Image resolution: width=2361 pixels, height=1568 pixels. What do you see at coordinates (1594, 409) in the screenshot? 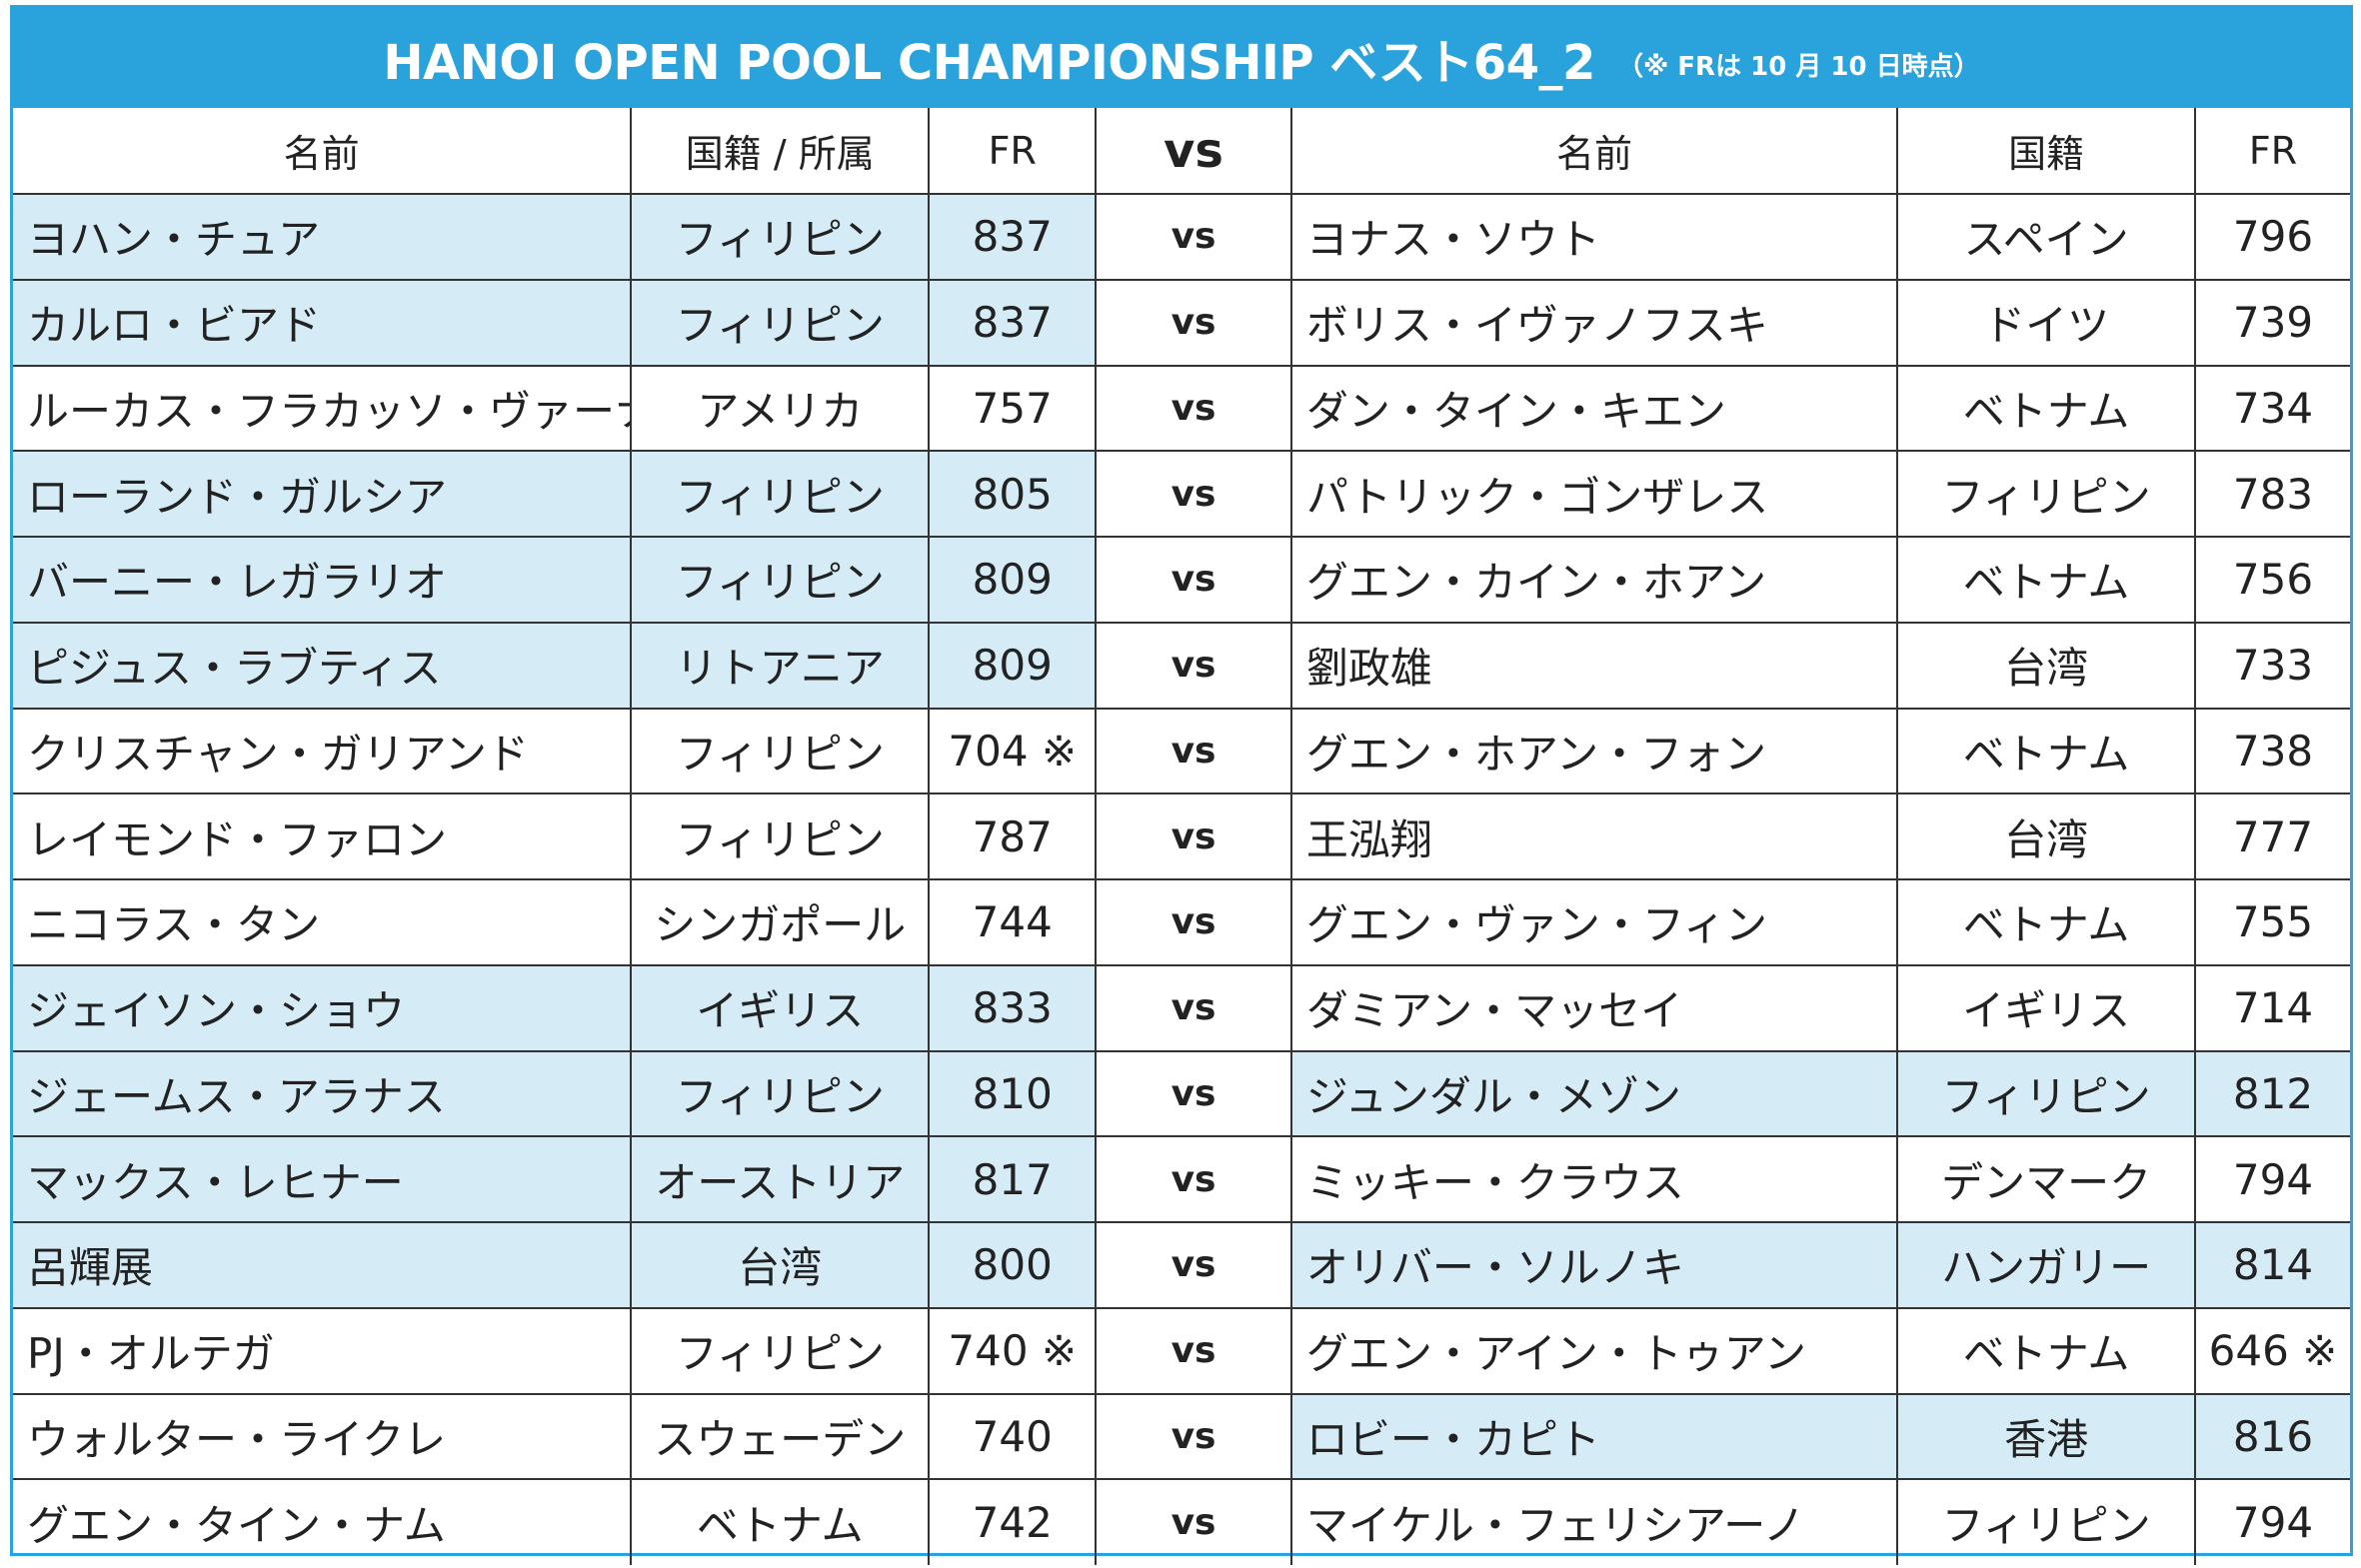
I see `right-player-name: ダン・タイン・キエン` at bounding box center [1594, 409].